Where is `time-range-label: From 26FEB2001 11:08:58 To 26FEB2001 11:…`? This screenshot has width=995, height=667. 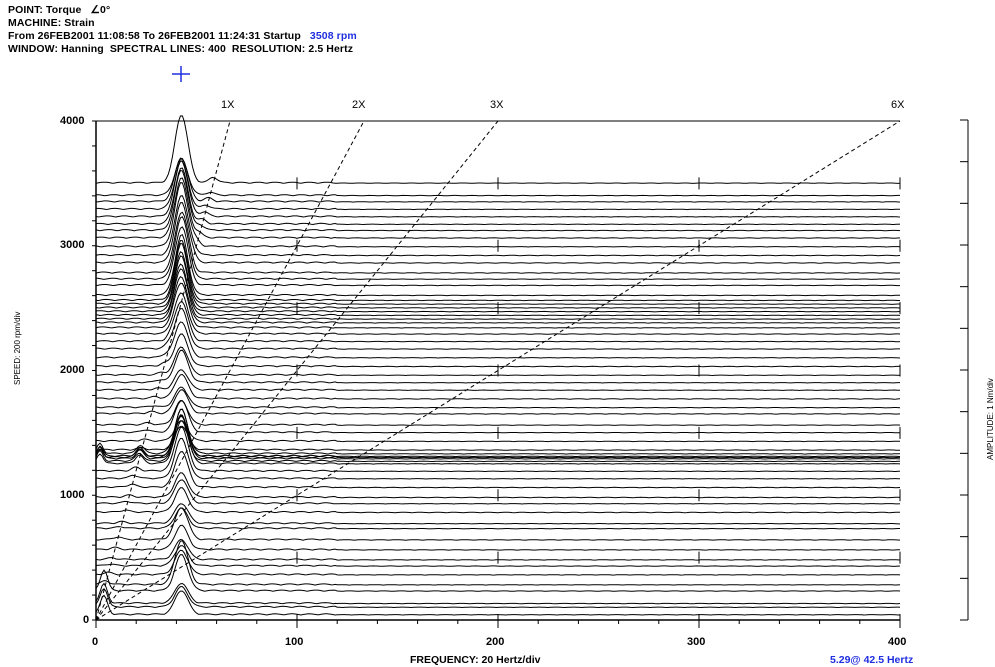
time-range-label: From 26FEB2001 11:08:58 To 26FEB2001 11:… is located at coordinates (182, 36).